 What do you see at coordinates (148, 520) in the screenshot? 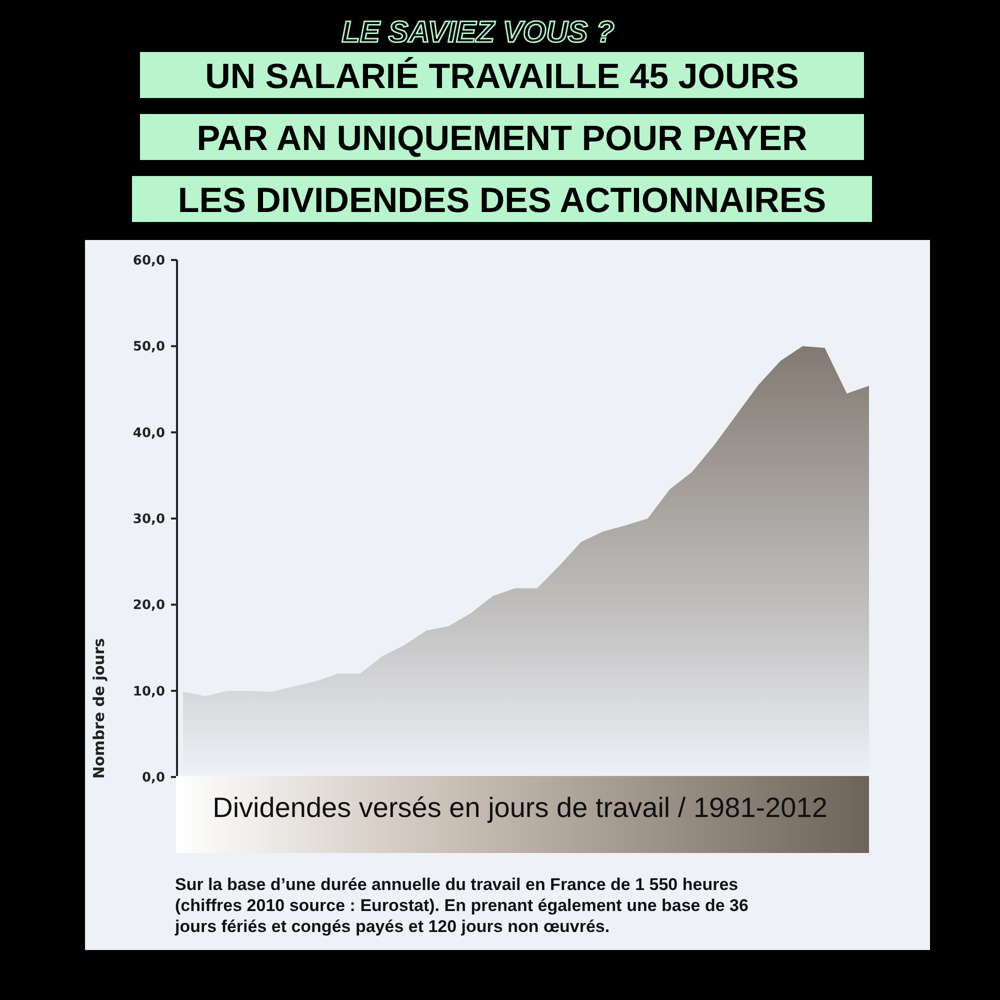
I see `y-tick-label: 30,0` at bounding box center [148, 520].